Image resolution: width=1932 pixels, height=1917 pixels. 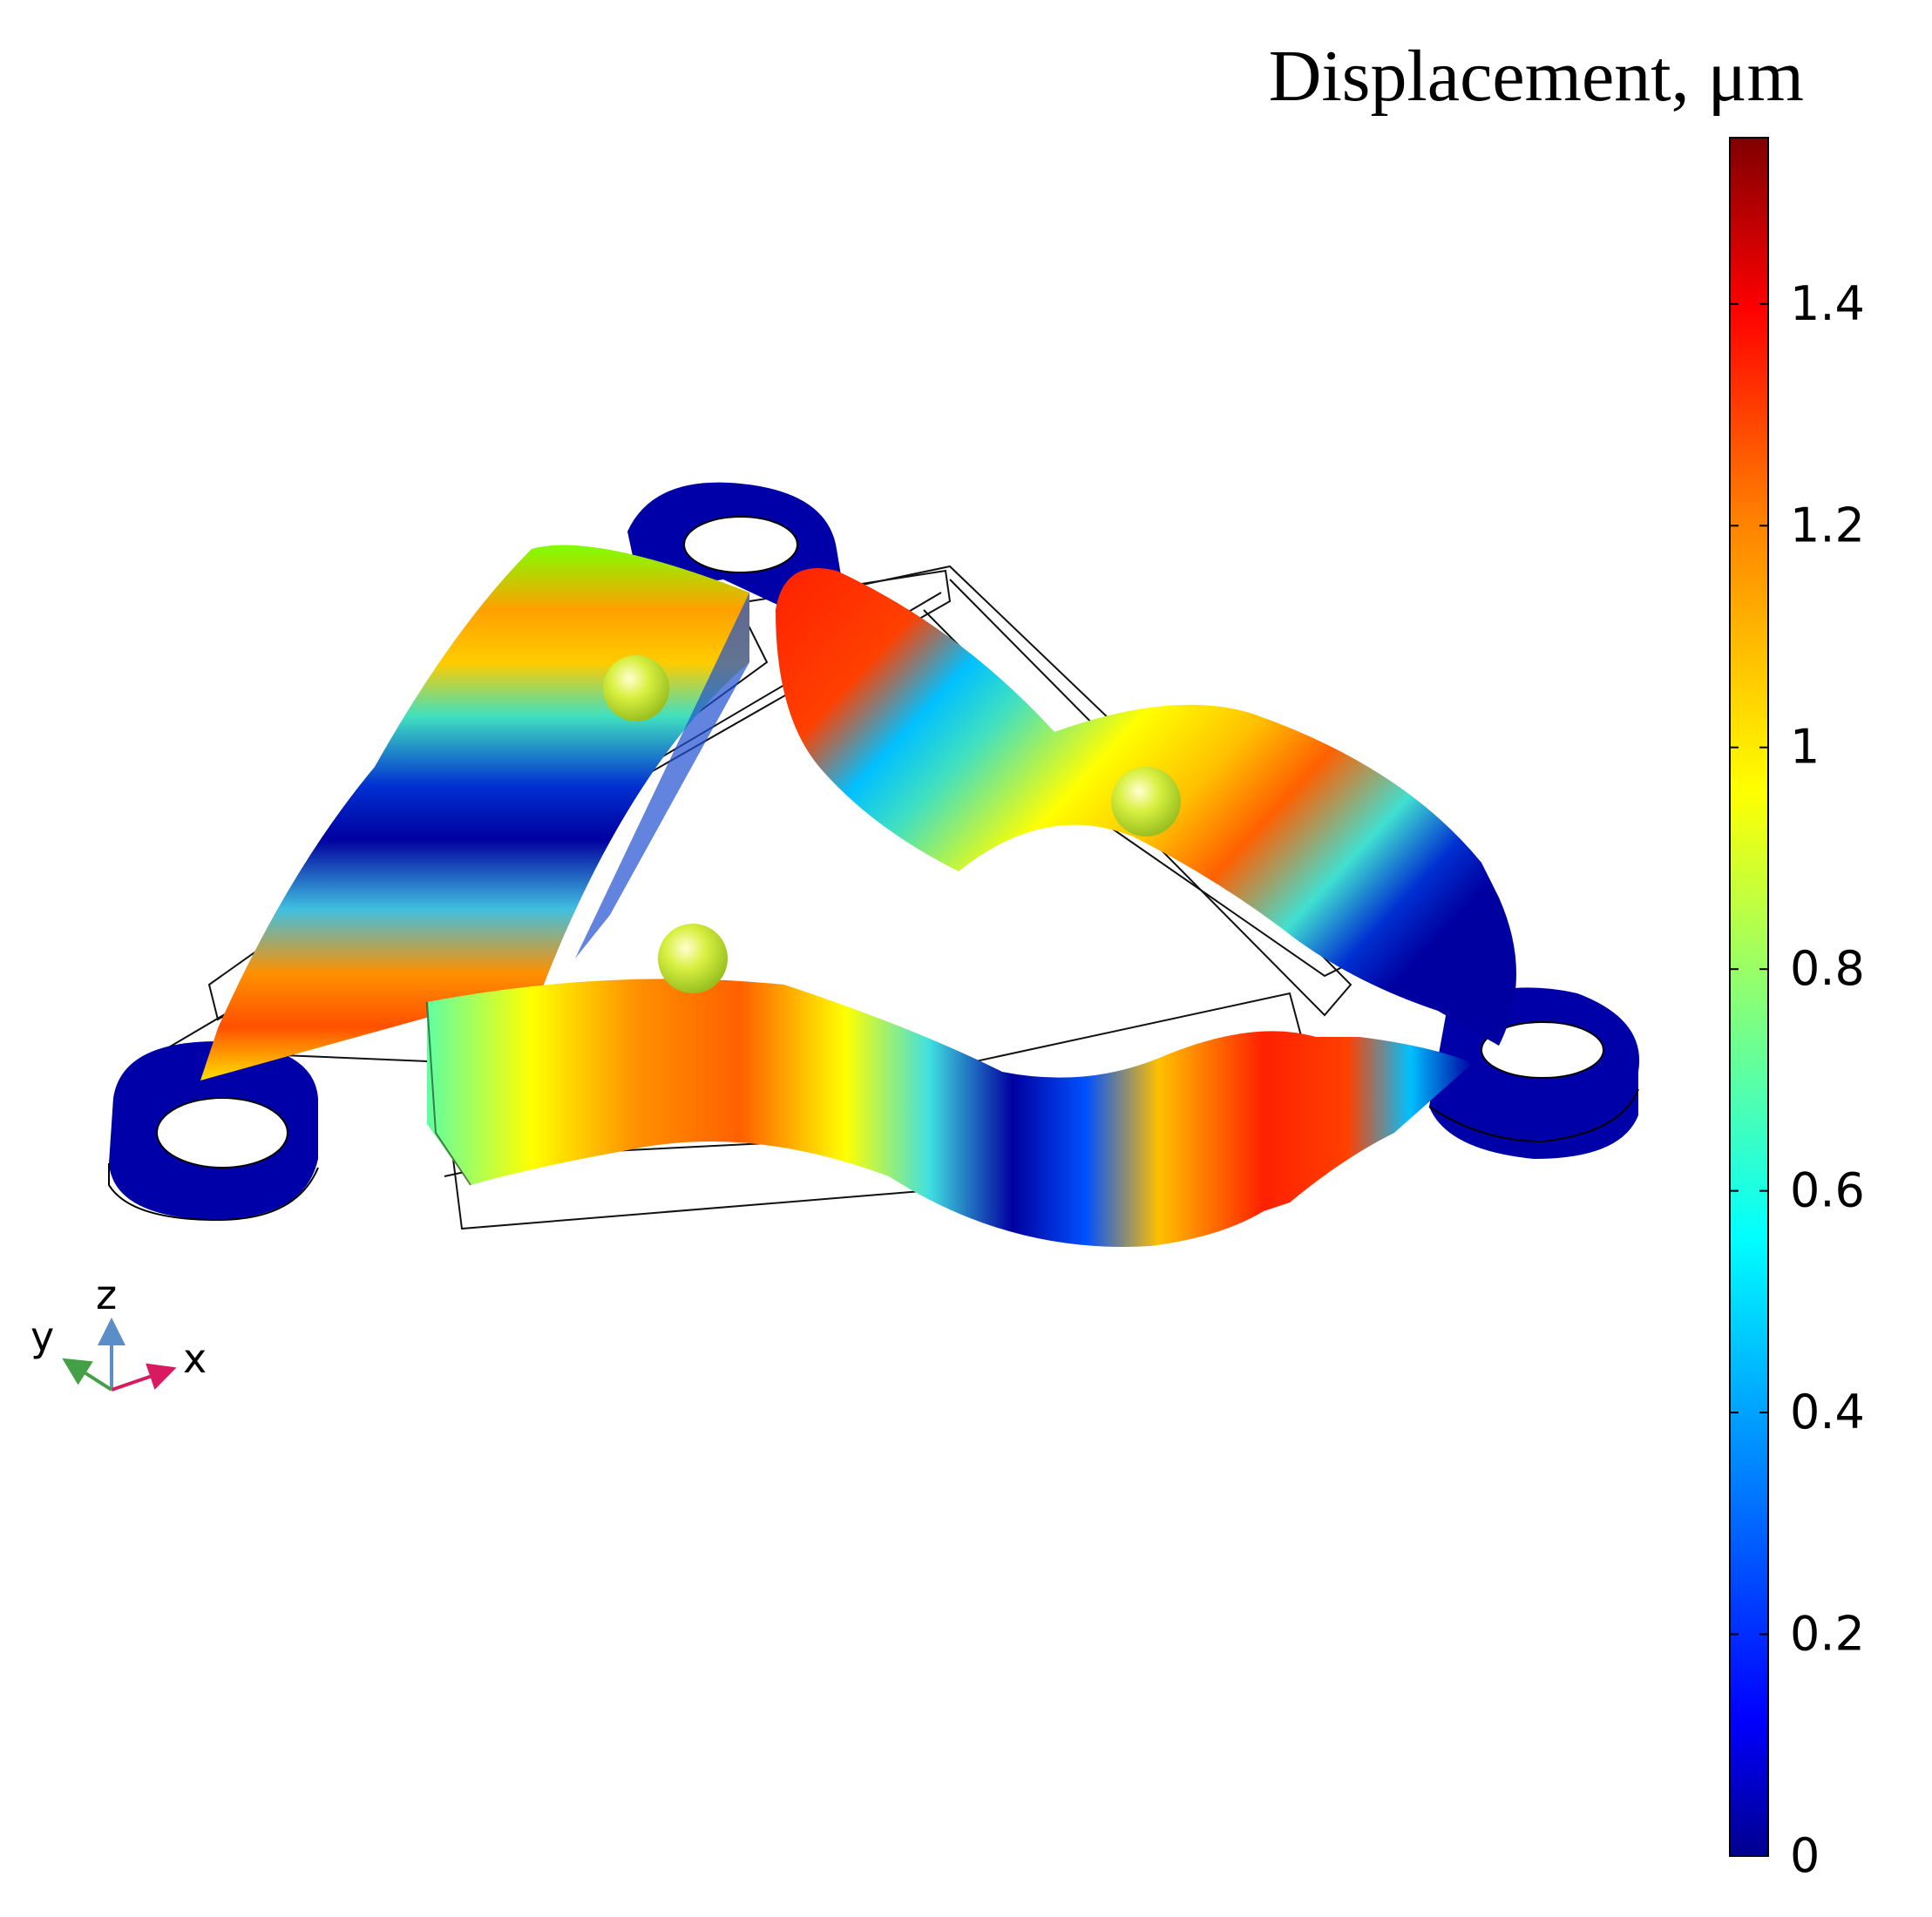 I want to click on x-axis-label: x, so click(x=195, y=1358).